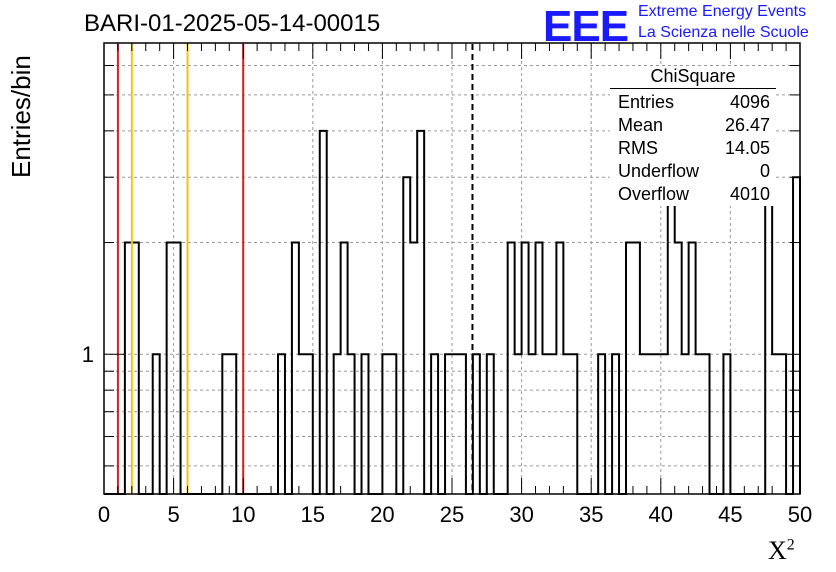 This screenshot has height=572, width=836. What do you see at coordinates (88, 354) in the screenshot?
I see `y-tick-label: 1` at bounding box center [88, 354].